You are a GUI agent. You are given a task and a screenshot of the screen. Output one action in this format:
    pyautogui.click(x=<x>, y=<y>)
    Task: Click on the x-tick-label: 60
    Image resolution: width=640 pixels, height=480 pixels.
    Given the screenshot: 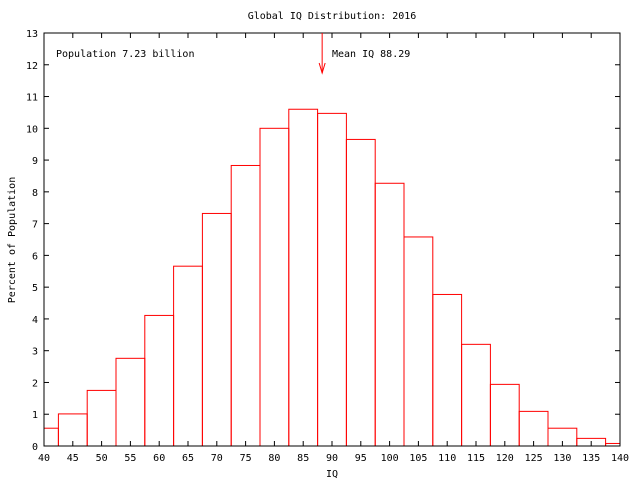 What is the action you would take?
    pyautogui.click(x=159, y=458)
    